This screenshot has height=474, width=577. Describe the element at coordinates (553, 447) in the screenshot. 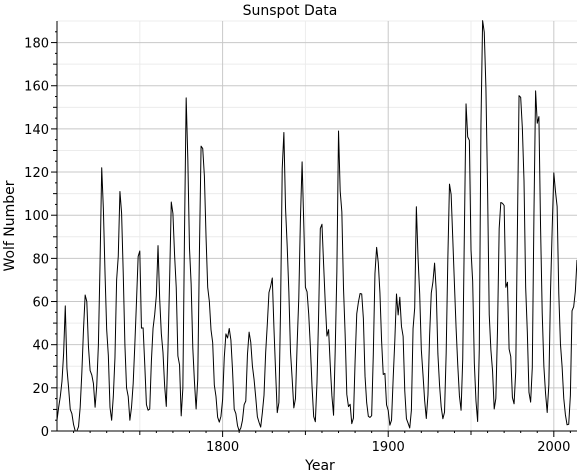

I see `x-tick-label: 2000` at that location.